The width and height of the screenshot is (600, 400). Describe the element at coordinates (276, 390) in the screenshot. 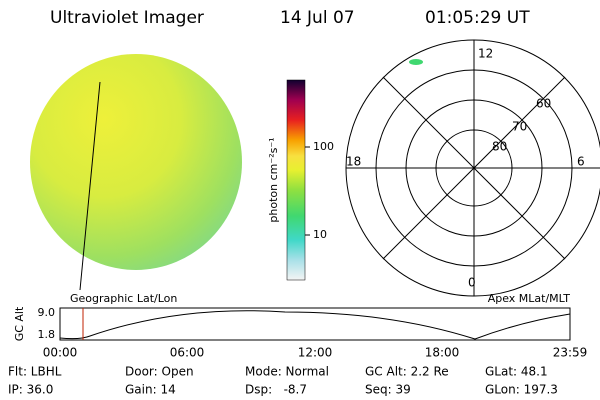

I see `status-field: Dsp: -8.7` at that location.